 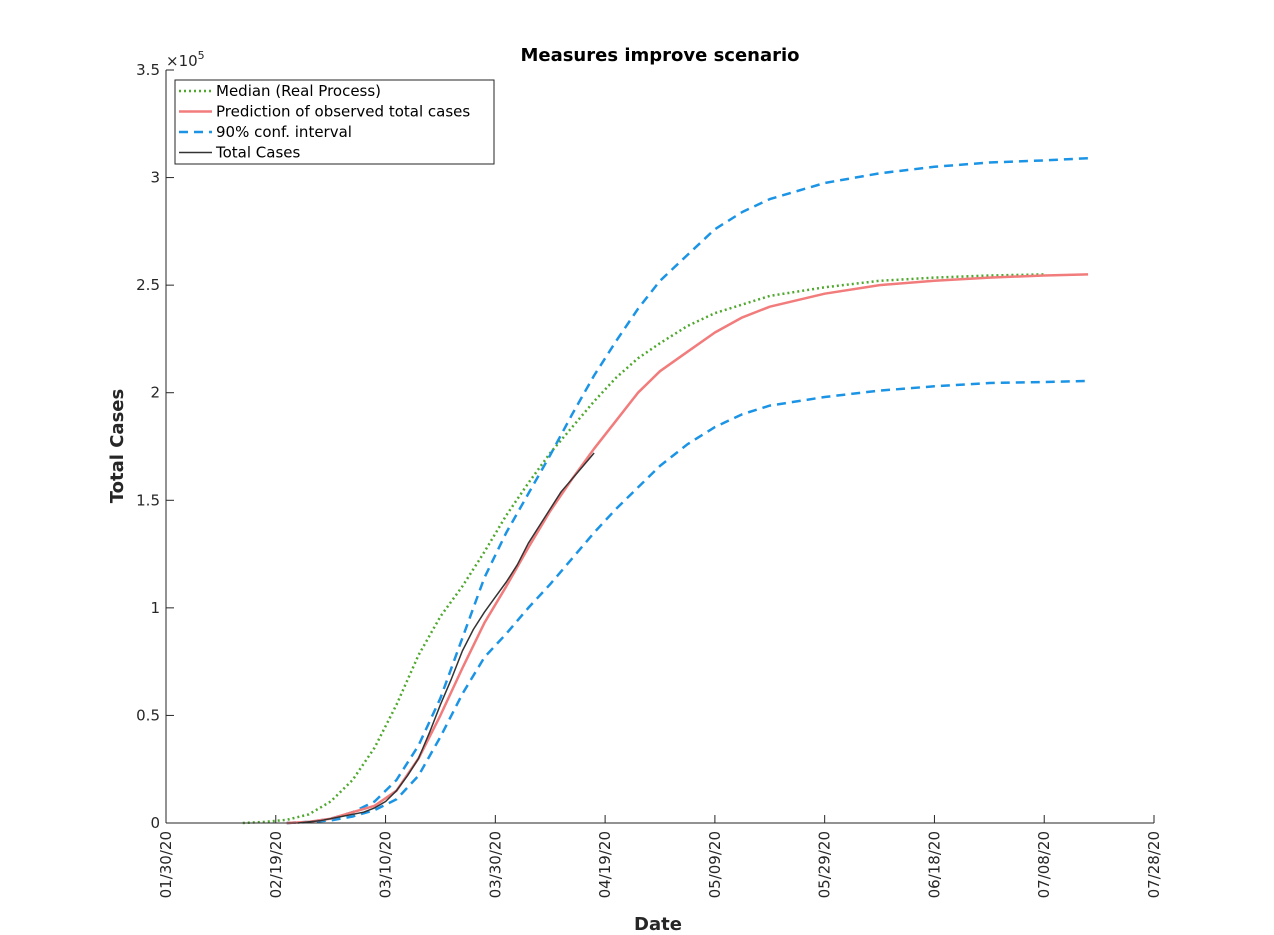 What do you see at coordinates (155, 608) in the screenshot?
I see `y-tick-label: 1` at bounding box center [155, 608].